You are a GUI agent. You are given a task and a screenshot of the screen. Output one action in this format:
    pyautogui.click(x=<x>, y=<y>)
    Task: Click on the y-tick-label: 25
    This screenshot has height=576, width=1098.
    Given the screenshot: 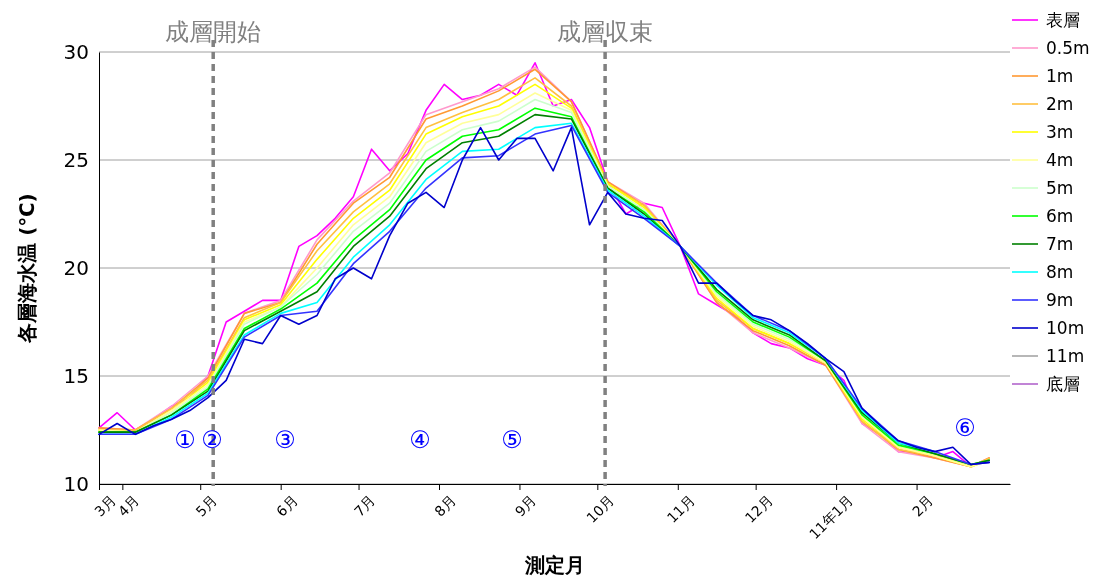 What is the action you would take?
    pyautogui.click(x=76, y=159)
    